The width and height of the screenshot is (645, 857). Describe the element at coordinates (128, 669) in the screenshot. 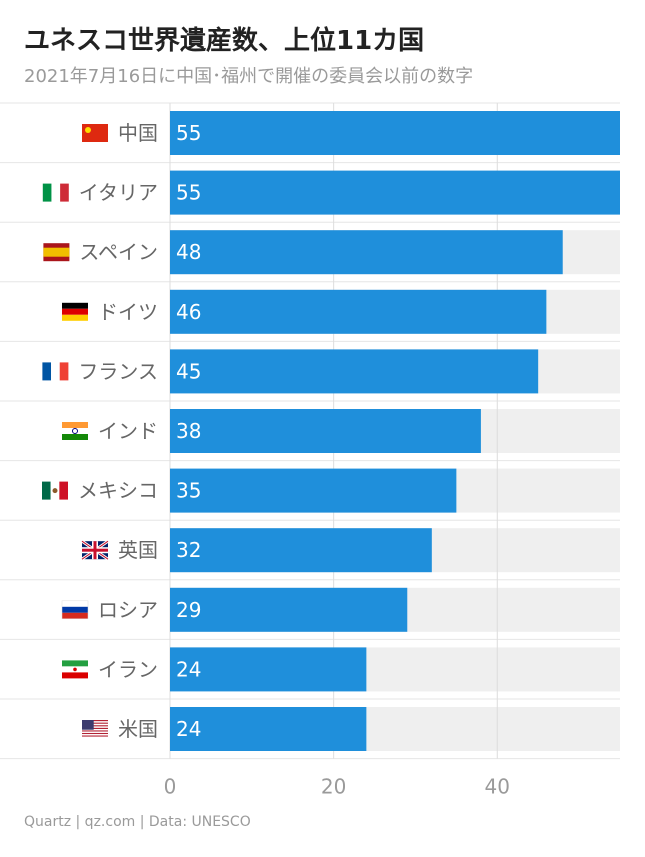

I see `category-label: イラン` at that location.